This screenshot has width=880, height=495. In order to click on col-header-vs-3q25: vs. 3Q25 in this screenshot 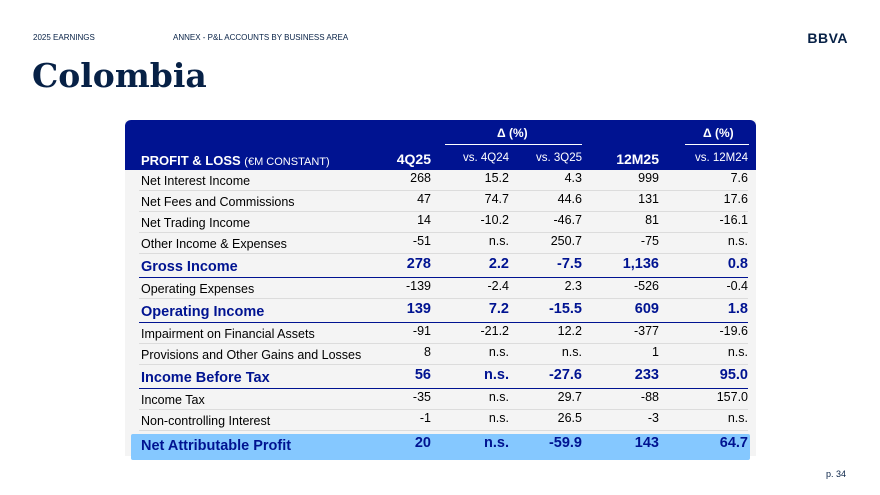, I will do `click(558, 158)`.